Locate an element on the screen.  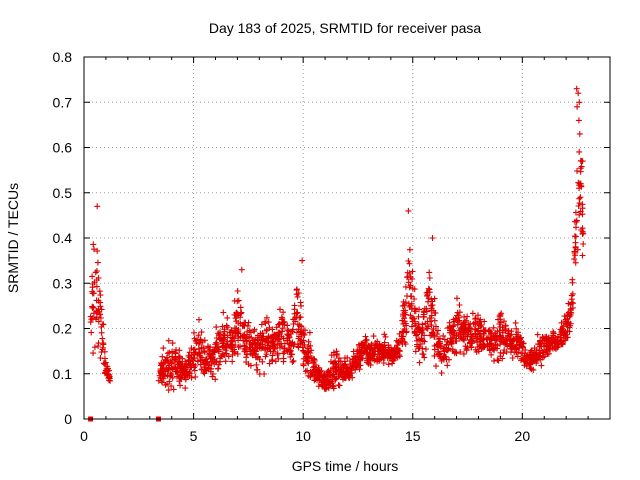
y-tick-label: 0.7 is located at coordinates (63, 102).